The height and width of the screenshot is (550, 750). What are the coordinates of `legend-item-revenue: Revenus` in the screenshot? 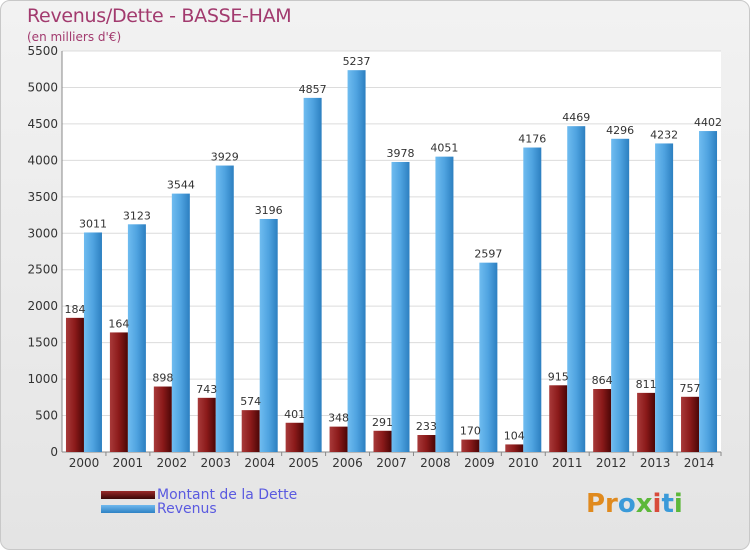 It's located at (159, 509).